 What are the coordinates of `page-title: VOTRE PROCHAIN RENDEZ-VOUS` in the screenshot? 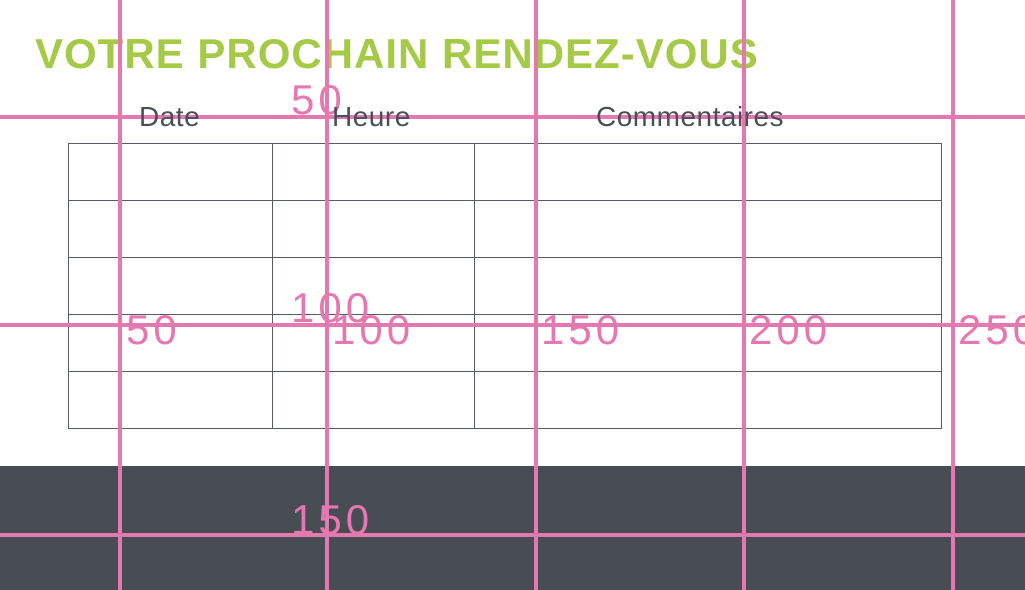 It's located at (397, 53).